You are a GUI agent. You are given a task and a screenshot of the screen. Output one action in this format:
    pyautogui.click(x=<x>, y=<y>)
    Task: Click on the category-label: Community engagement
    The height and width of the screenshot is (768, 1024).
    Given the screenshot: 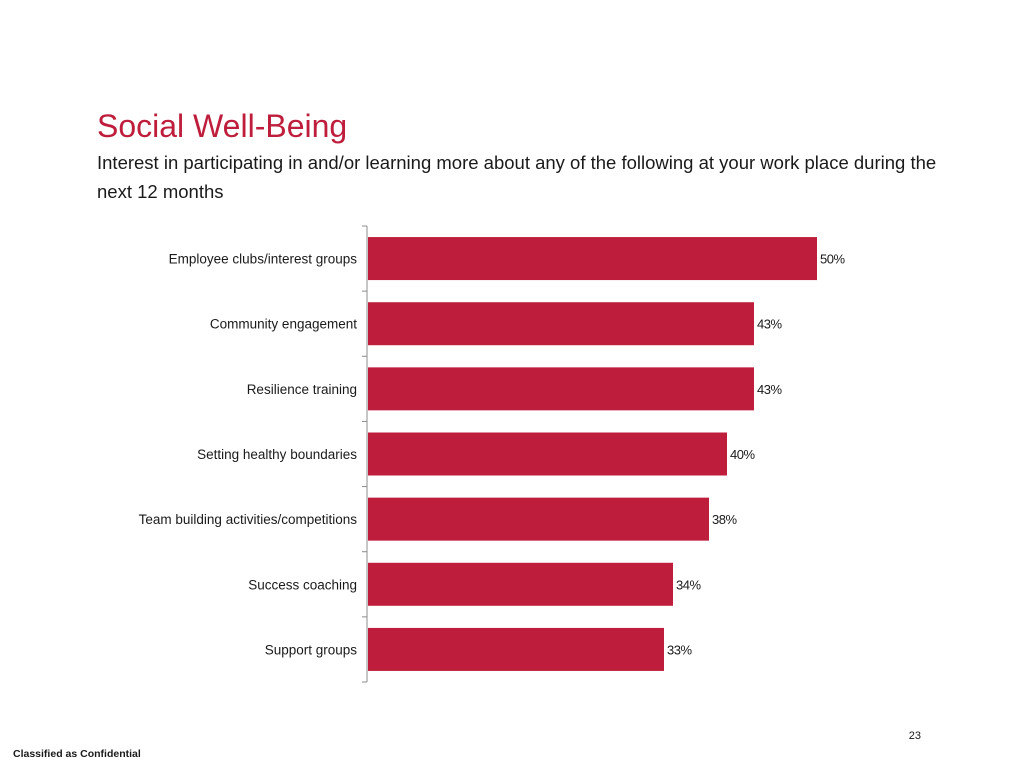 What is the action you would take?
    pyautogui.click(x=283, y=324)
    